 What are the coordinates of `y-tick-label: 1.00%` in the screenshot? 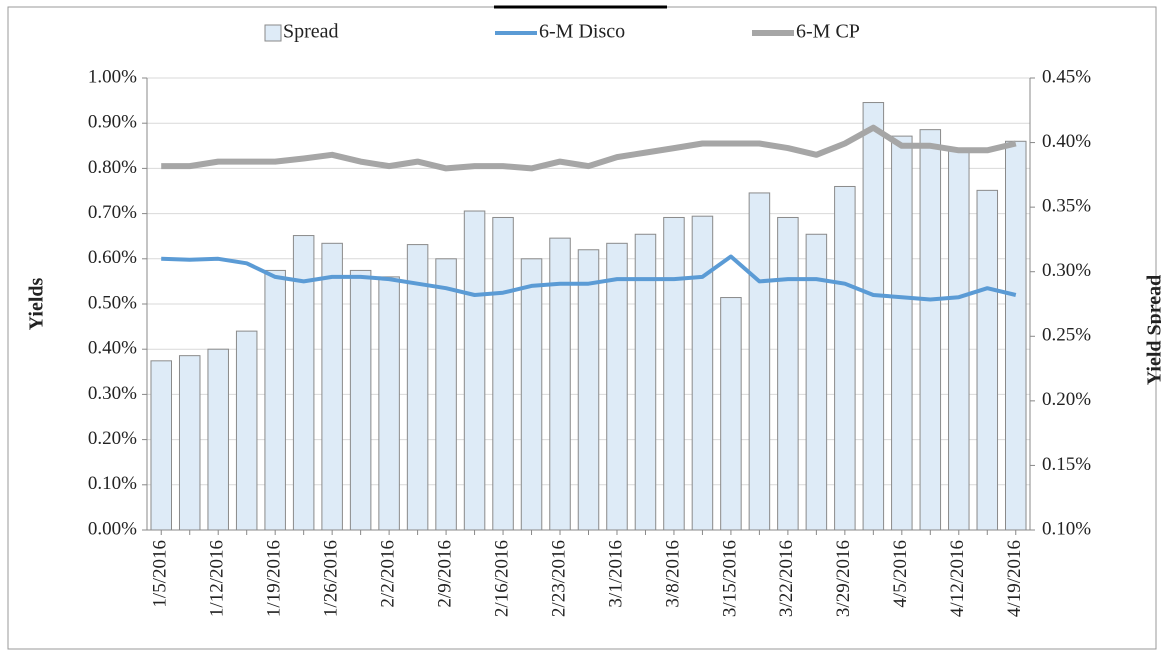 It's located at (112, 76).